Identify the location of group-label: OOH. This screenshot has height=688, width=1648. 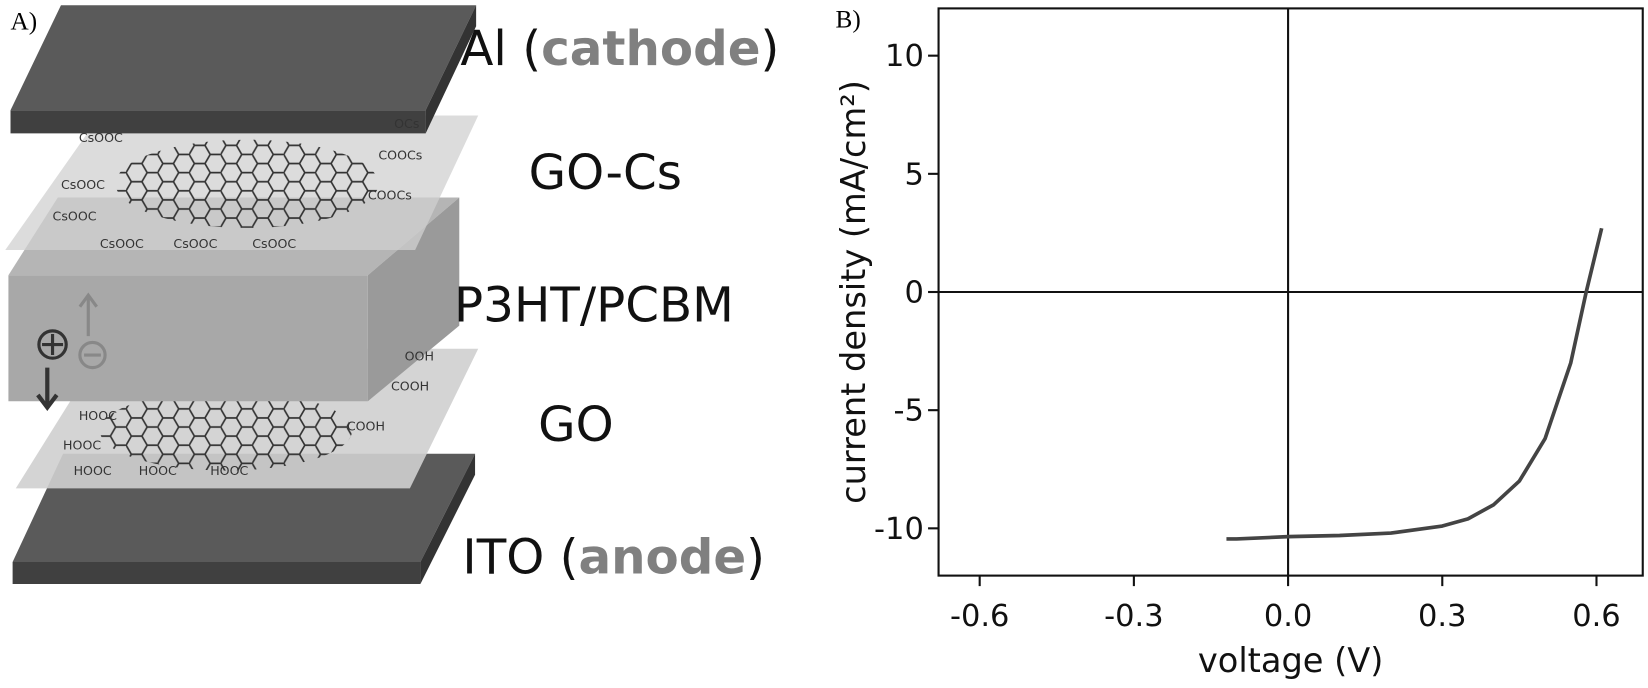
(419, 355).